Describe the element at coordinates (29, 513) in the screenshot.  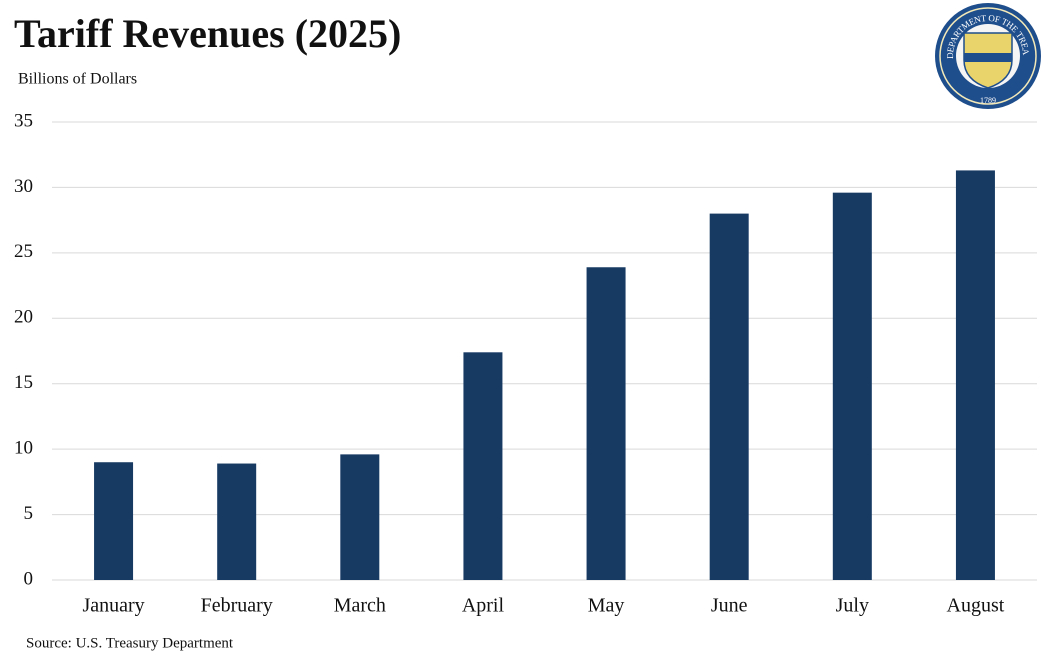
I see `y-tick-label: 5` at that location.